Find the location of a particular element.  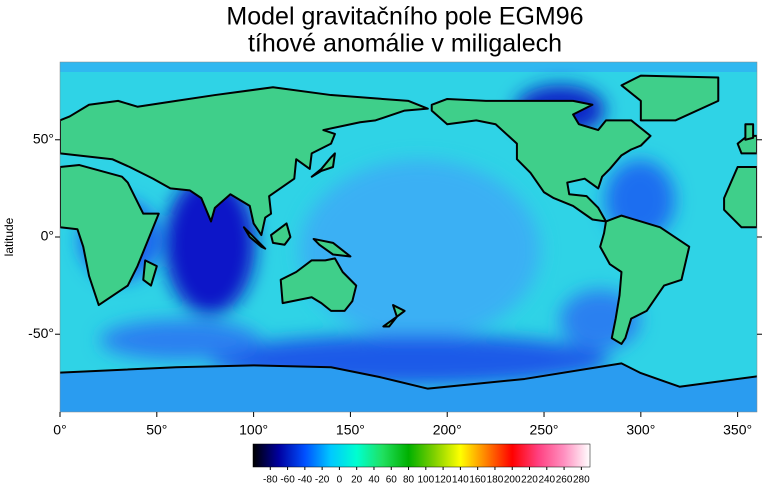

colorbar-tick-label: -80 is located at coordinates (270, 480).